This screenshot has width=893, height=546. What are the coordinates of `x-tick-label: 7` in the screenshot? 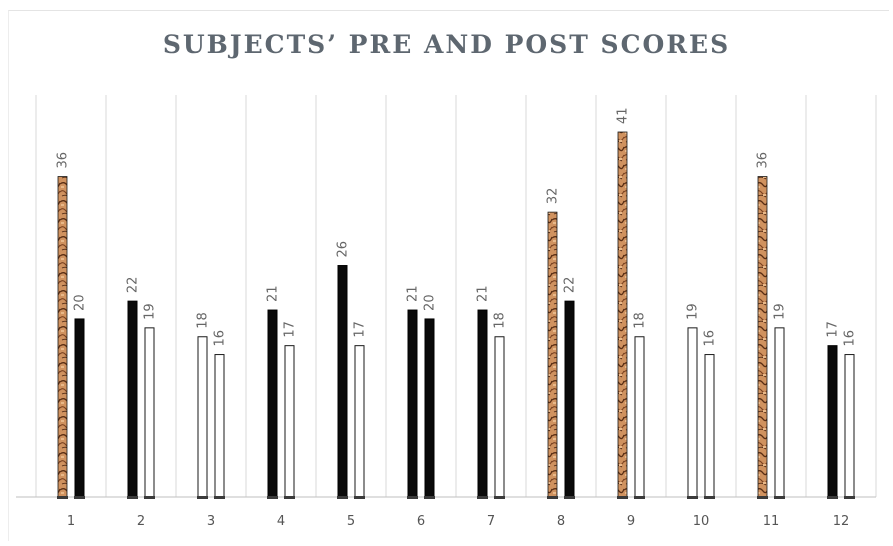 It's located at (491, 521).